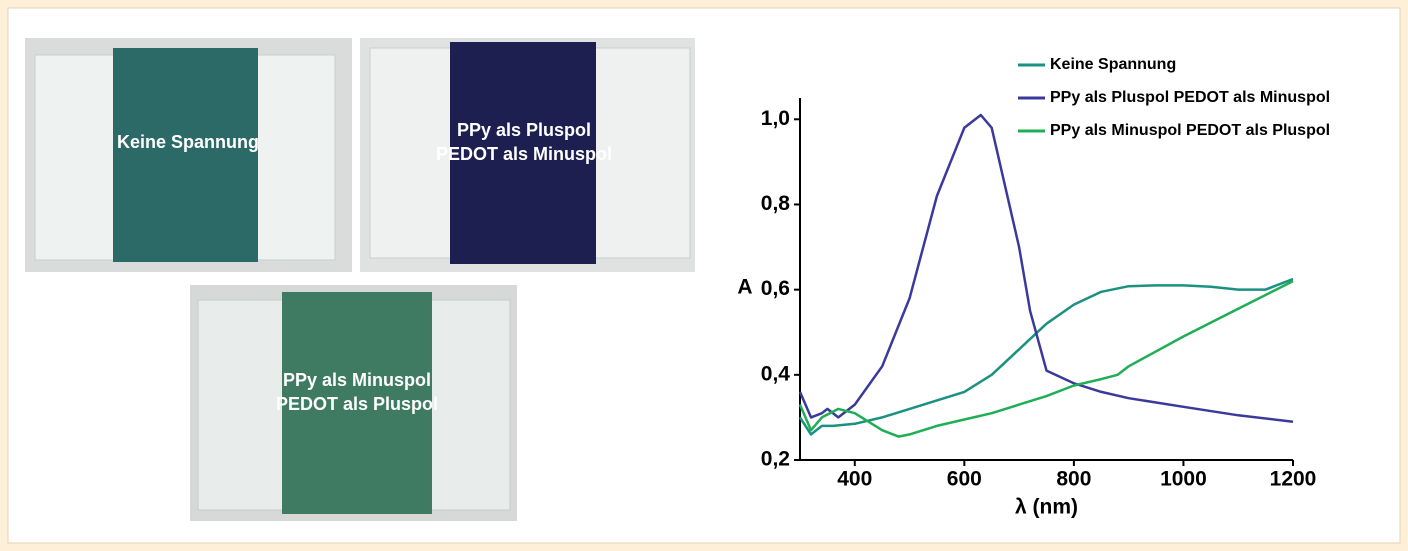 This screenshot has height=551, width=1408. I want to click on y-tick-label: 0,4, so click(776, 373).